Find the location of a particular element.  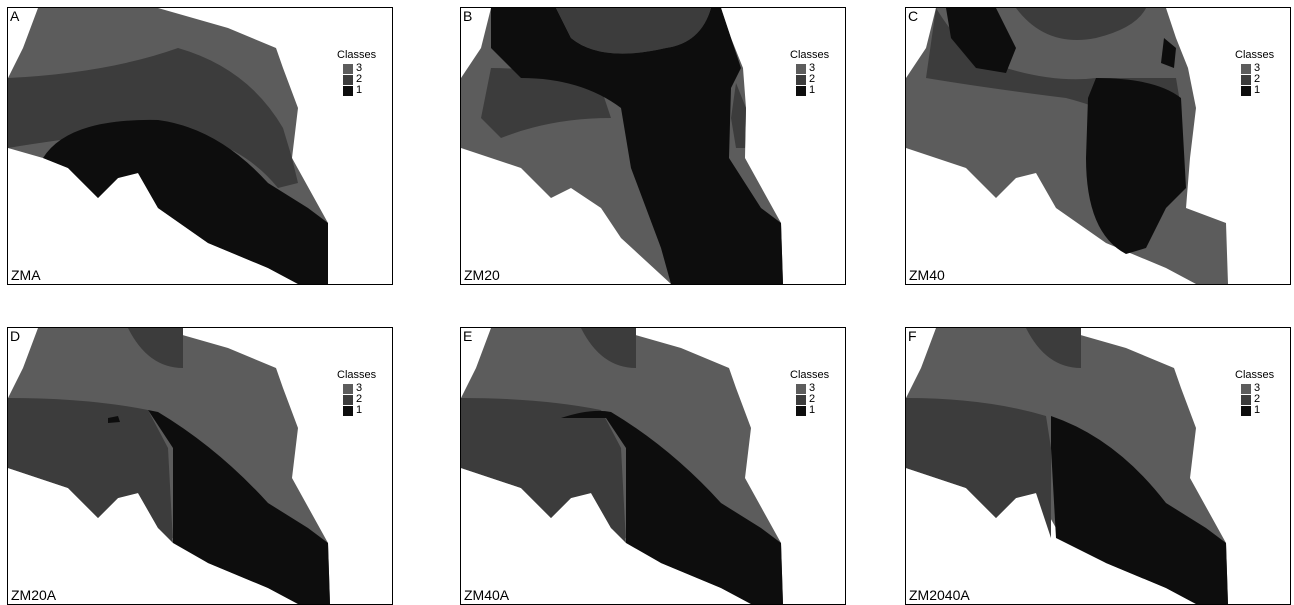

map-panel-b: B ZM20 Classes 3 2 1 is located at coordinates (653, 146).